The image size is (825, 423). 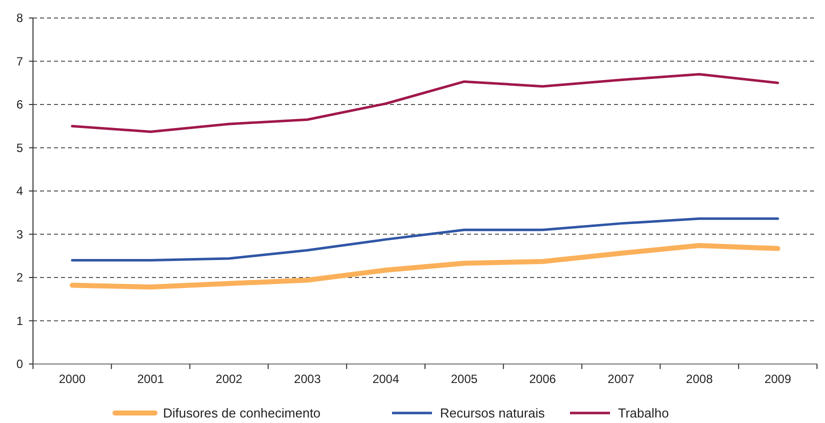 I want to click on x-tick-label: 2000, so click(x=72, y=379).